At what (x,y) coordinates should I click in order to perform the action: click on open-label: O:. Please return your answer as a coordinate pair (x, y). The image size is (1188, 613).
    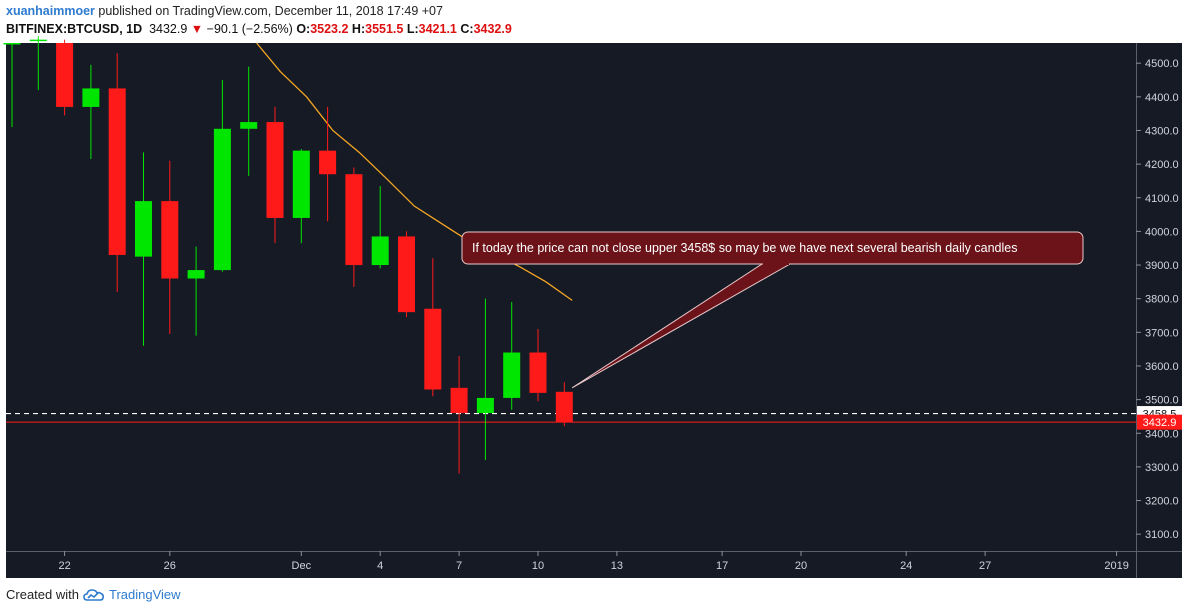
    Looking at the image, I should click on (303, 29).